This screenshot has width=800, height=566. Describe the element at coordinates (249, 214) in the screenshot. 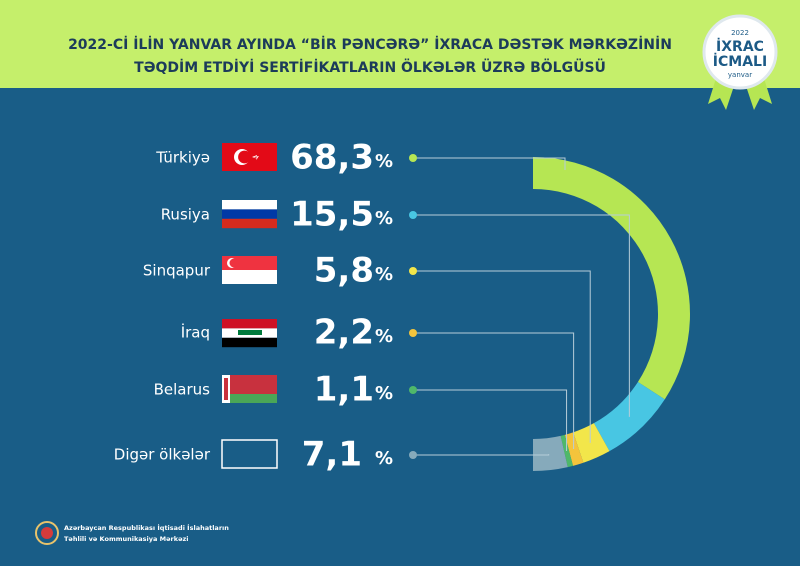

I see `flag-russia` at that location.